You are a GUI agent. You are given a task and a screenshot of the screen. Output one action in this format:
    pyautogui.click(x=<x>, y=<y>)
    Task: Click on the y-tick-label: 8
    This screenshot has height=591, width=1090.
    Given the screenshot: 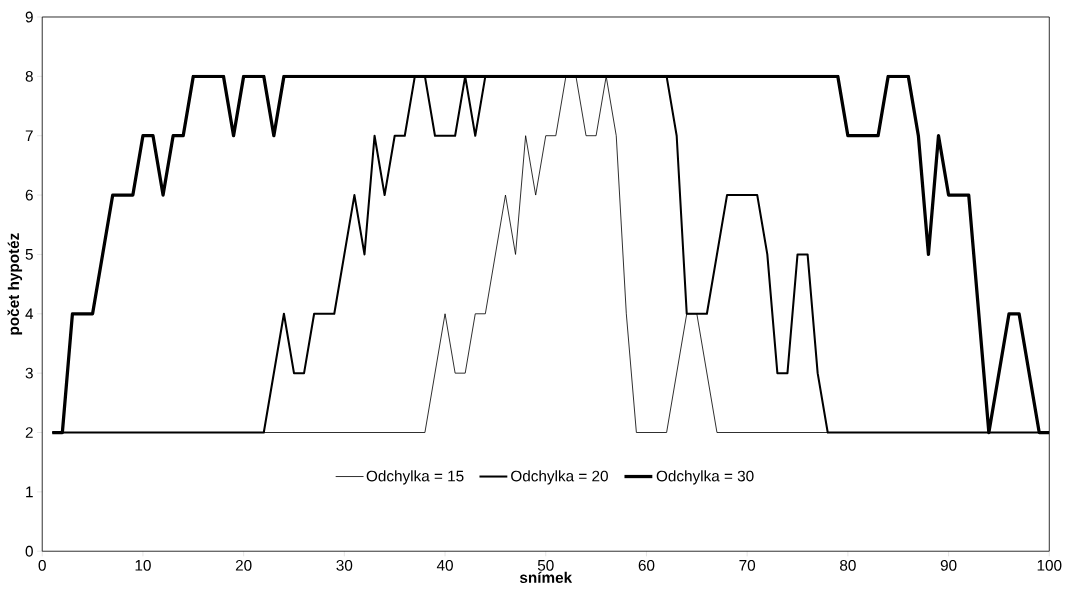 What is the action you would take?
    pyautogui.click(x=29, y=77)
    